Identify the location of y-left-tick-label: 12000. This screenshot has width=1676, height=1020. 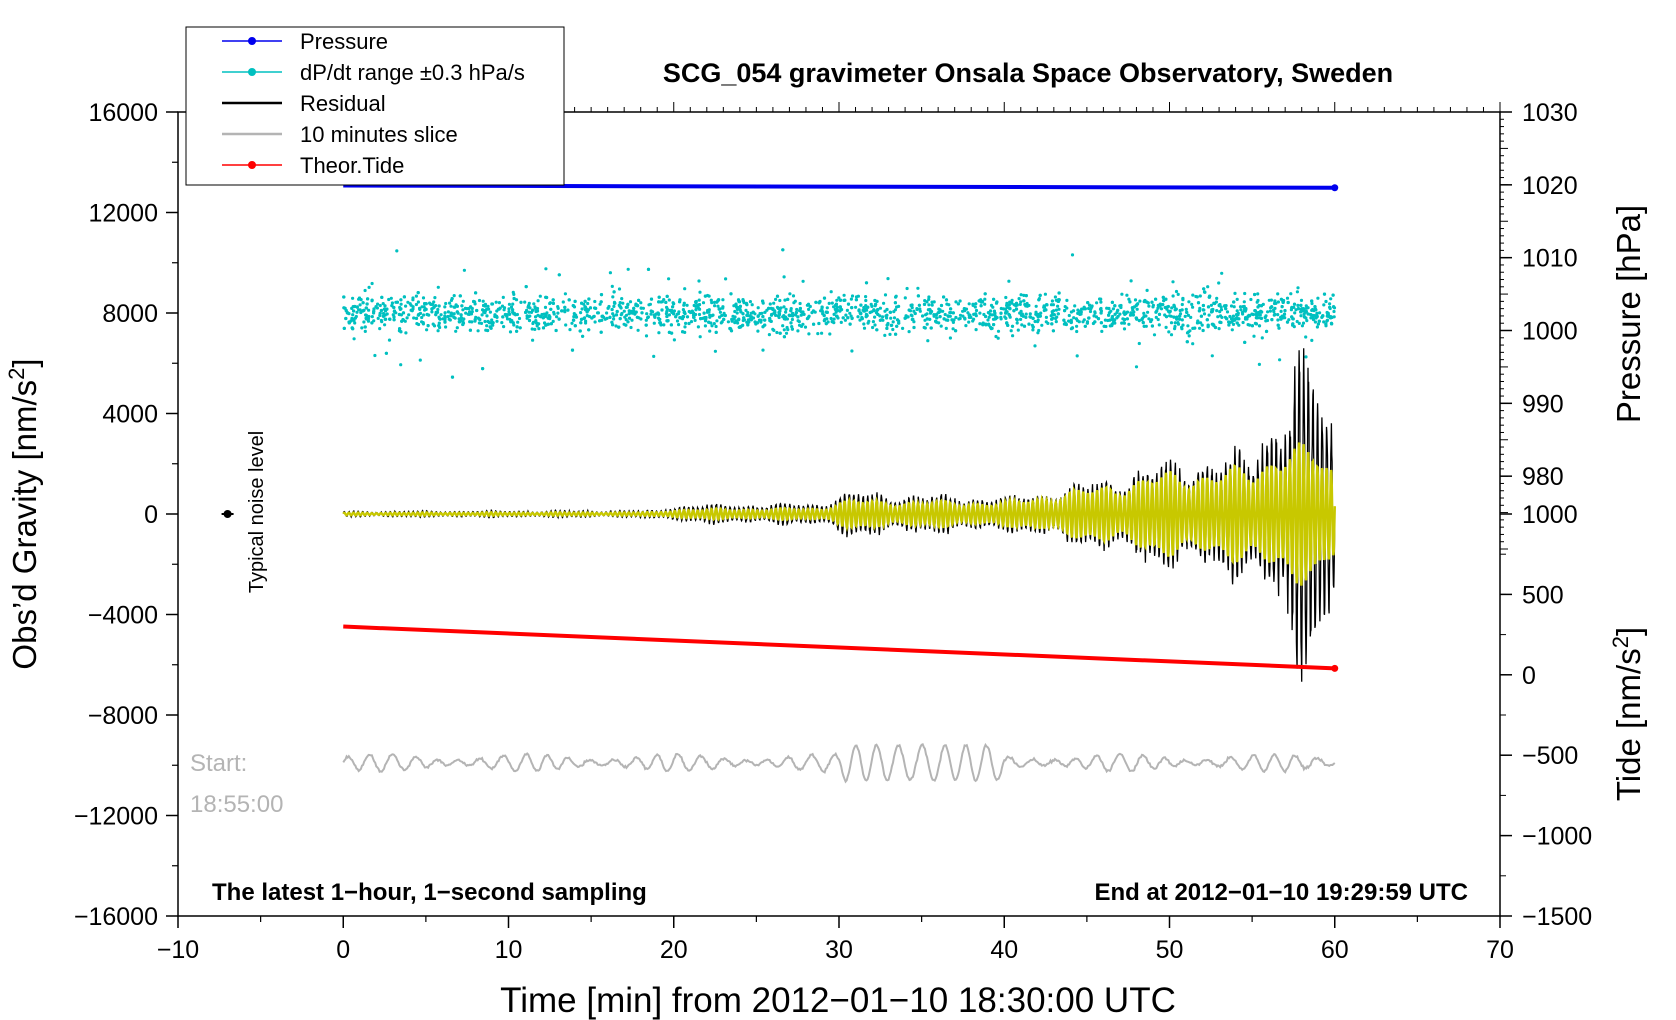
(123, 214).